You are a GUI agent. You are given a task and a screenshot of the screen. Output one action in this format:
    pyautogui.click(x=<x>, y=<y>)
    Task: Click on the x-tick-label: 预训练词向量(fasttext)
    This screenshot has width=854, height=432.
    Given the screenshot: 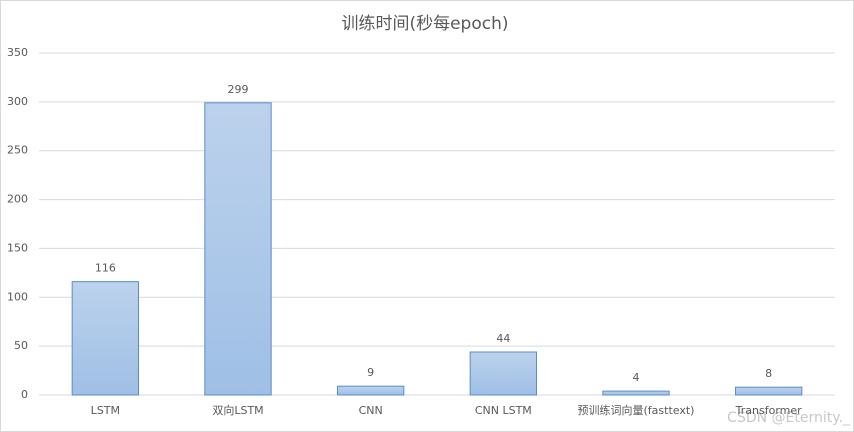 What is the action you would take?
    pyautogui.click(x=636, y=410)
    